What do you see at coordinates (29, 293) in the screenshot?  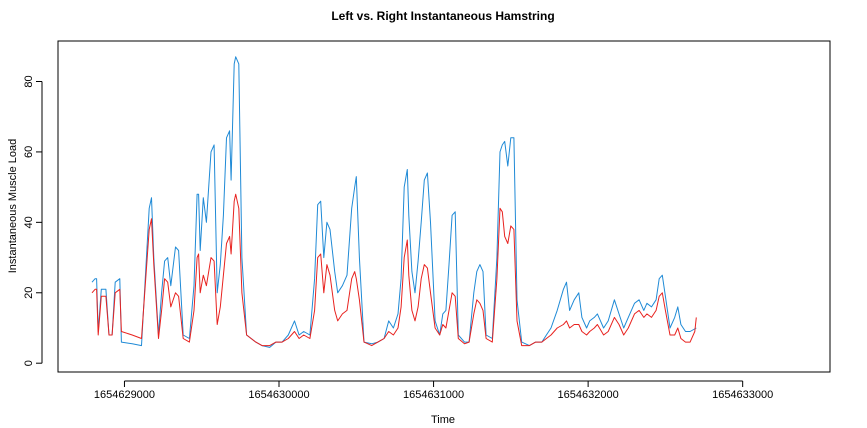 I see `y-tick-label: 20` at bounding box center [29, 293].